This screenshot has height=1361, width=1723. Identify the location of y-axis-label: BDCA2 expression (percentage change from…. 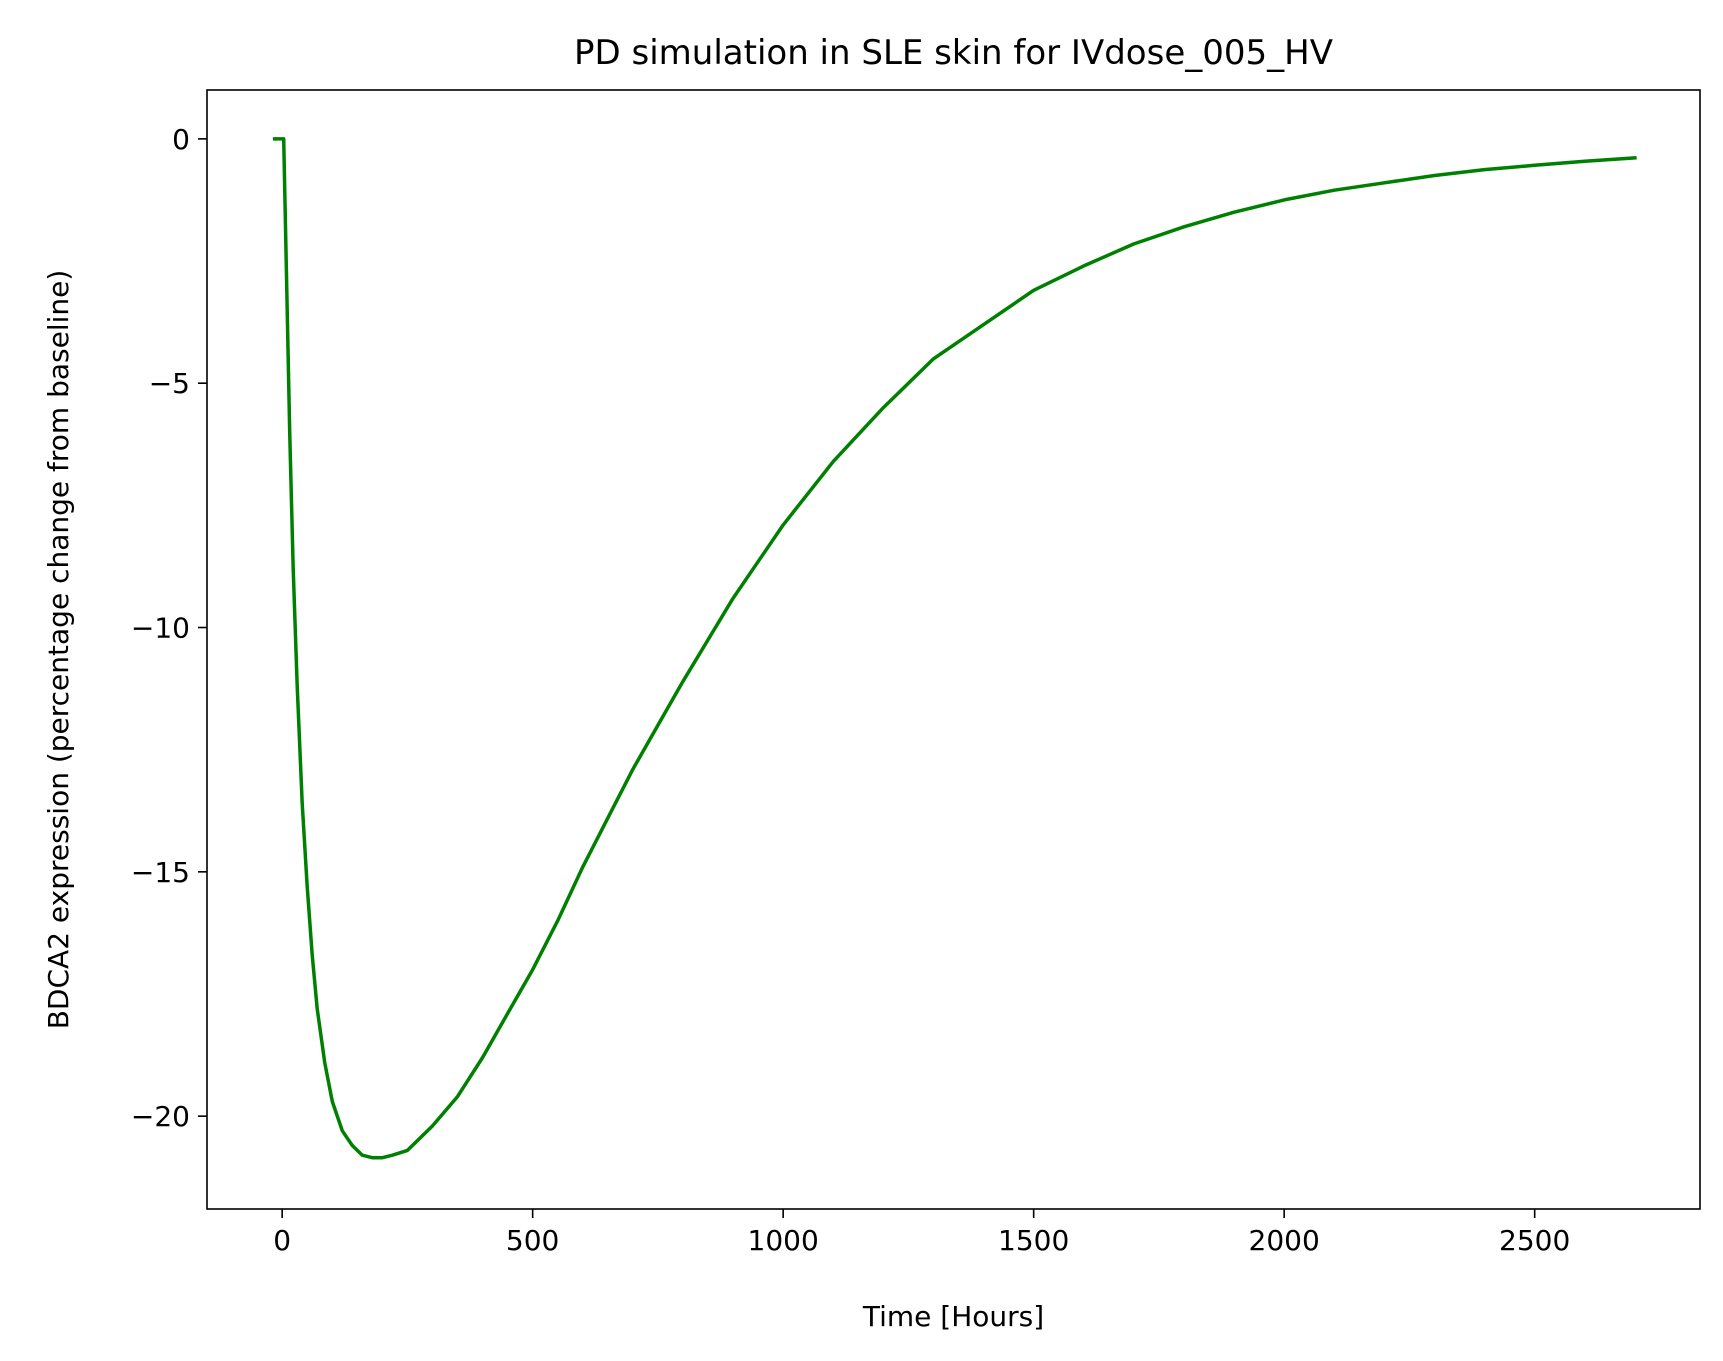
(58, 650).